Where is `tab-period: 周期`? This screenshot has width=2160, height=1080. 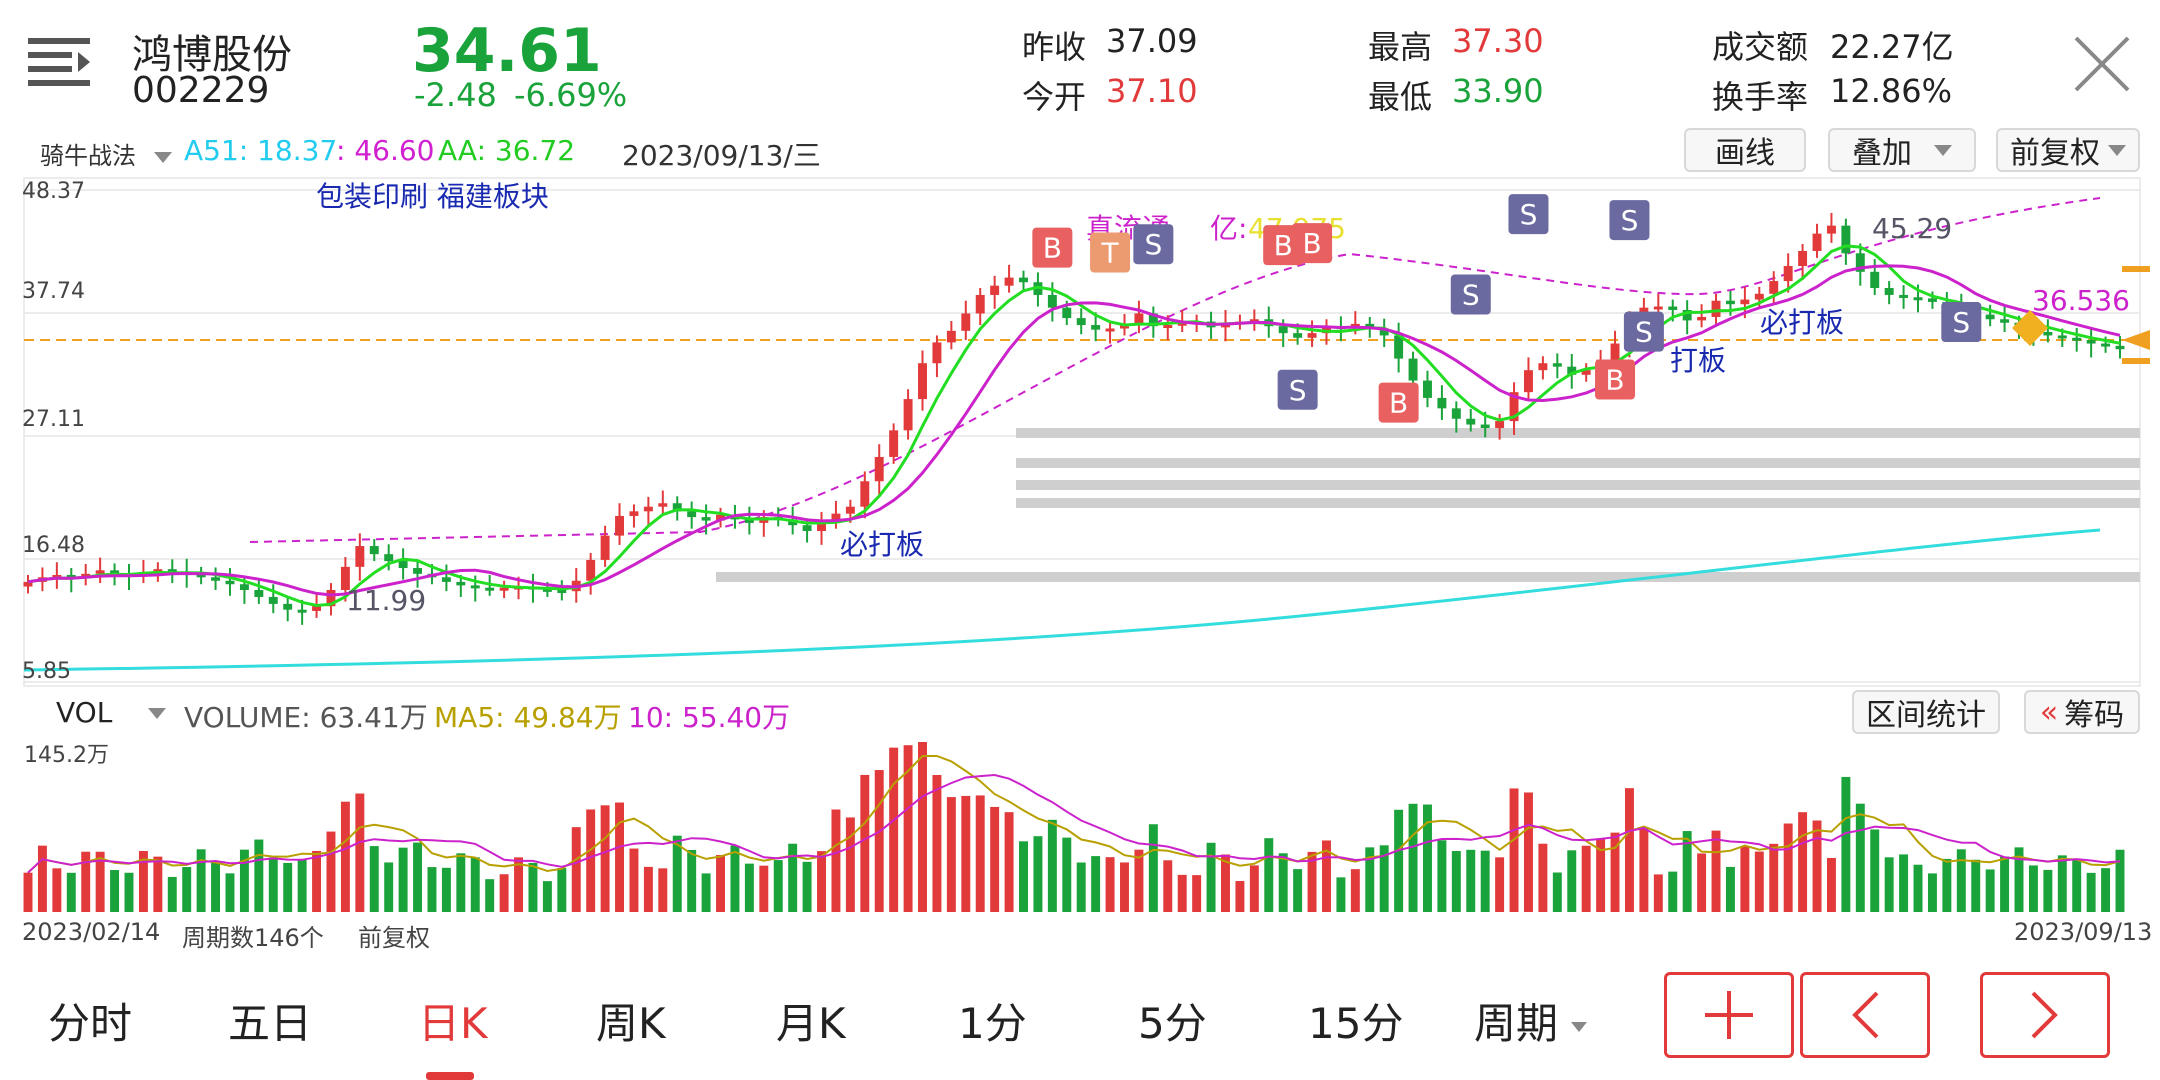 tab-period: 周期 is located at coordinates (1531, 1020).